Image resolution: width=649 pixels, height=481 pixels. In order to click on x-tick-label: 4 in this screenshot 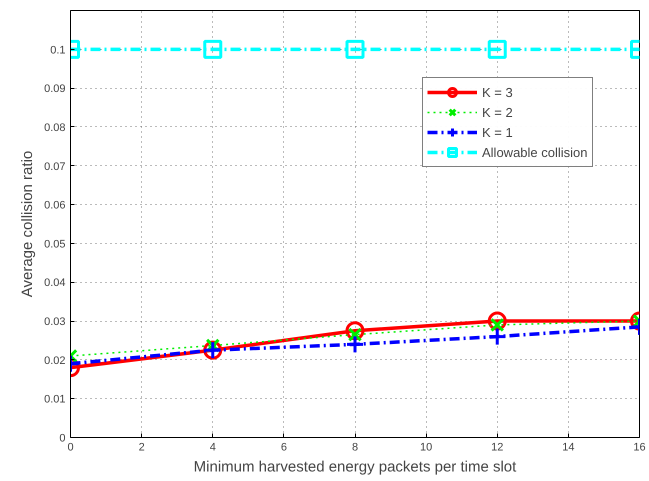, I will do `click(213, 448)`.